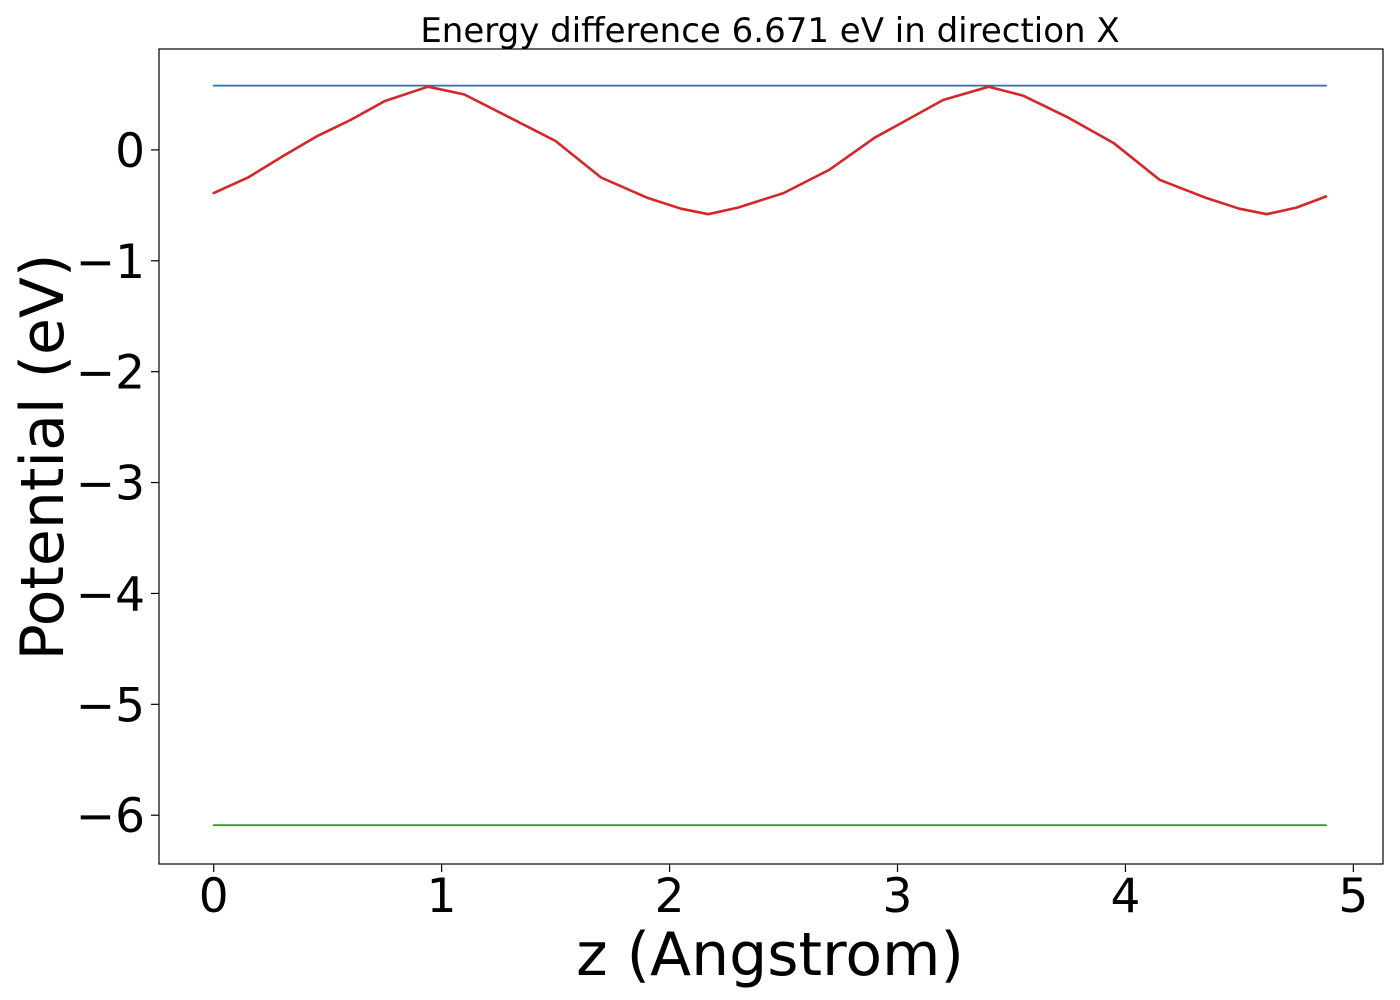 The width and height of the screenshot is (1400, 1000). What do you see at coordinates (43, 457) in the screenshot?
I see `y-axis-label: Potential (eV)` at bounding box center [43, 457].